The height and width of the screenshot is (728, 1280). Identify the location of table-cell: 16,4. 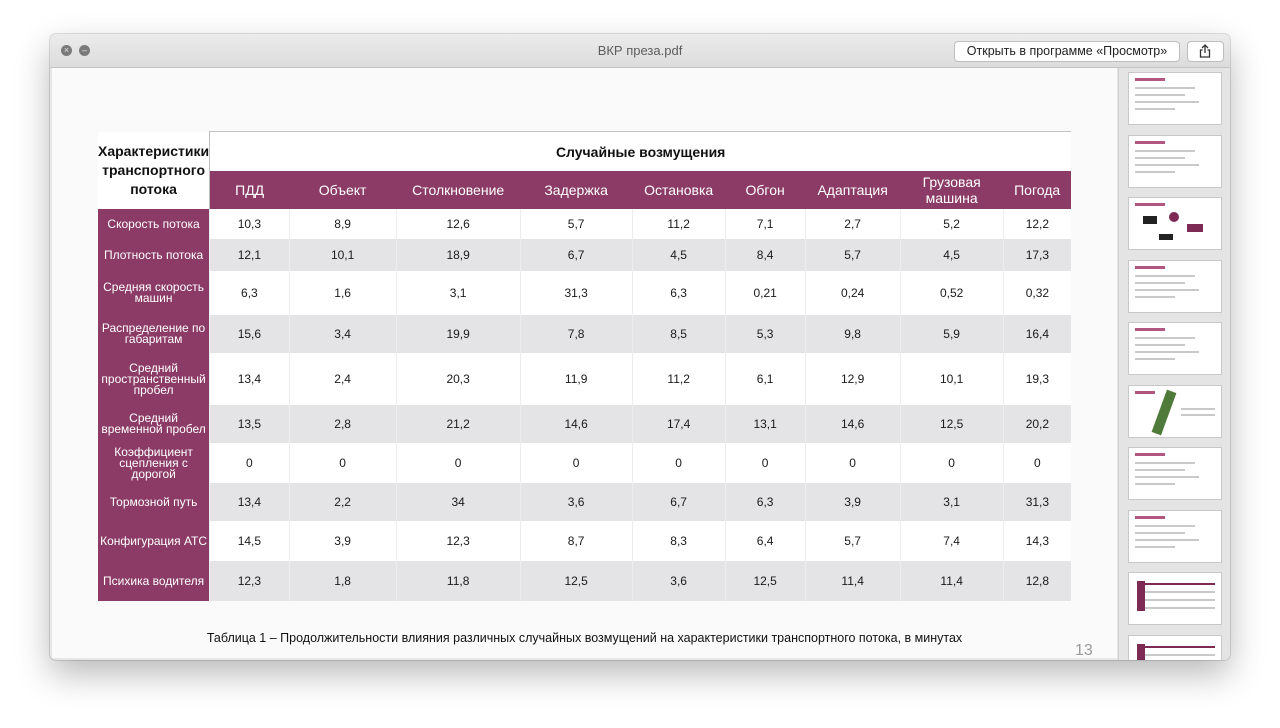
(1037, 334).